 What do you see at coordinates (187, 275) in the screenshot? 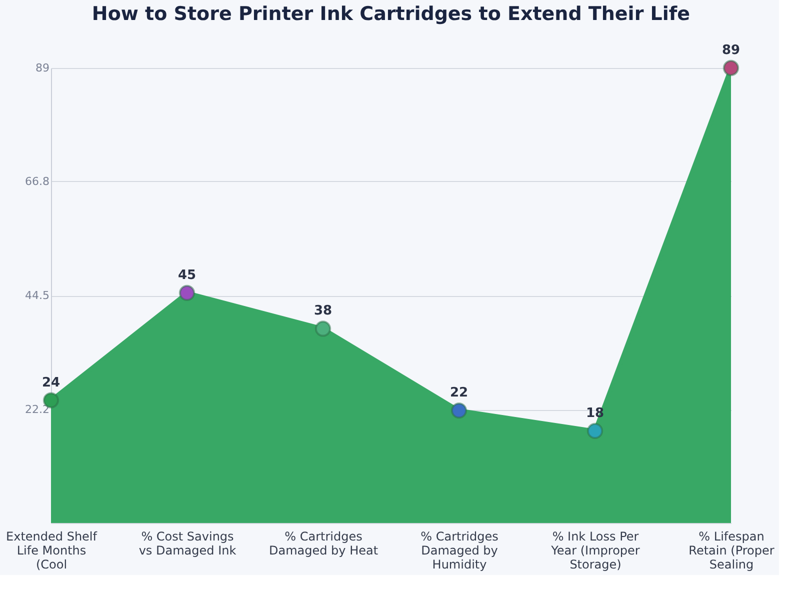
I see `data-label: 45` at bounding box center [187, 275].